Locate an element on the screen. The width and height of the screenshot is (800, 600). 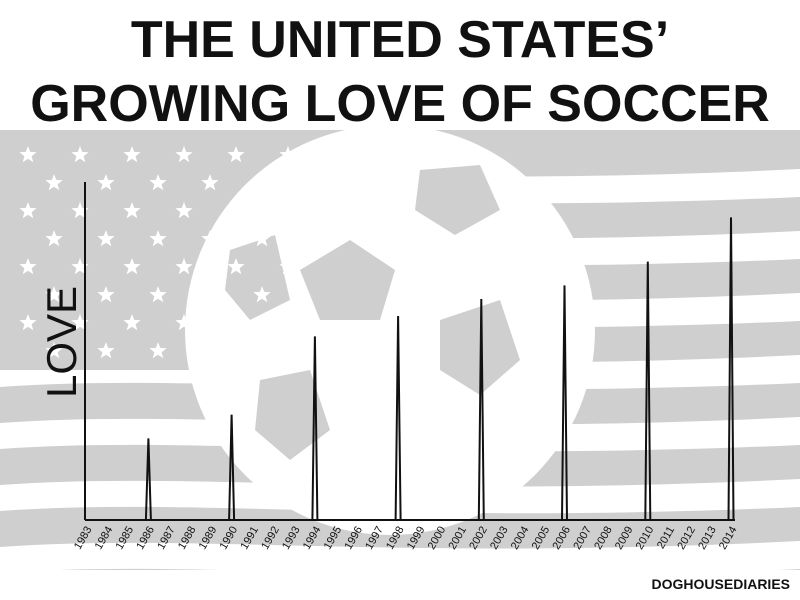
title-line-1: THE UNITED STATES’ is located at coordinates (400, 40).